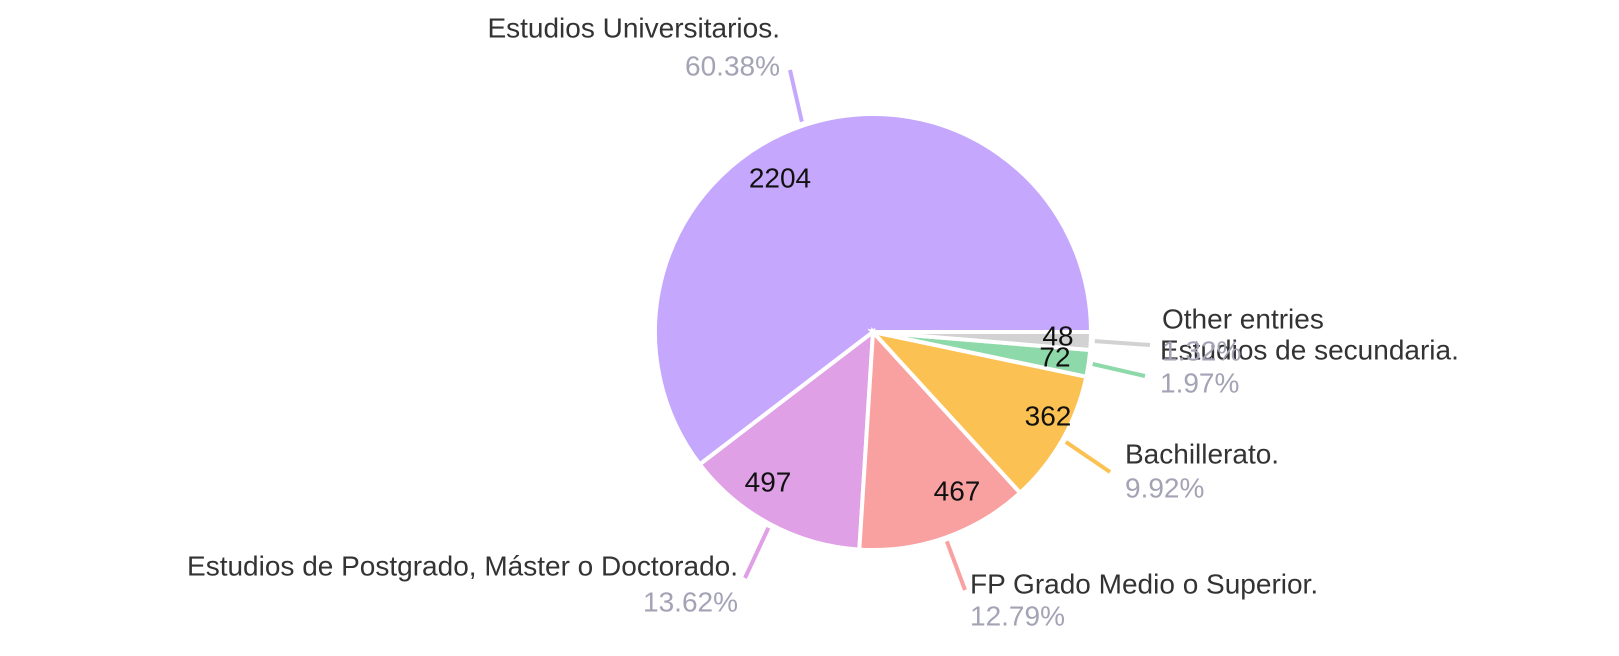 The image size is (1619, 656). I want to click on slice-percent: 12.79%, so click(1017, 615).